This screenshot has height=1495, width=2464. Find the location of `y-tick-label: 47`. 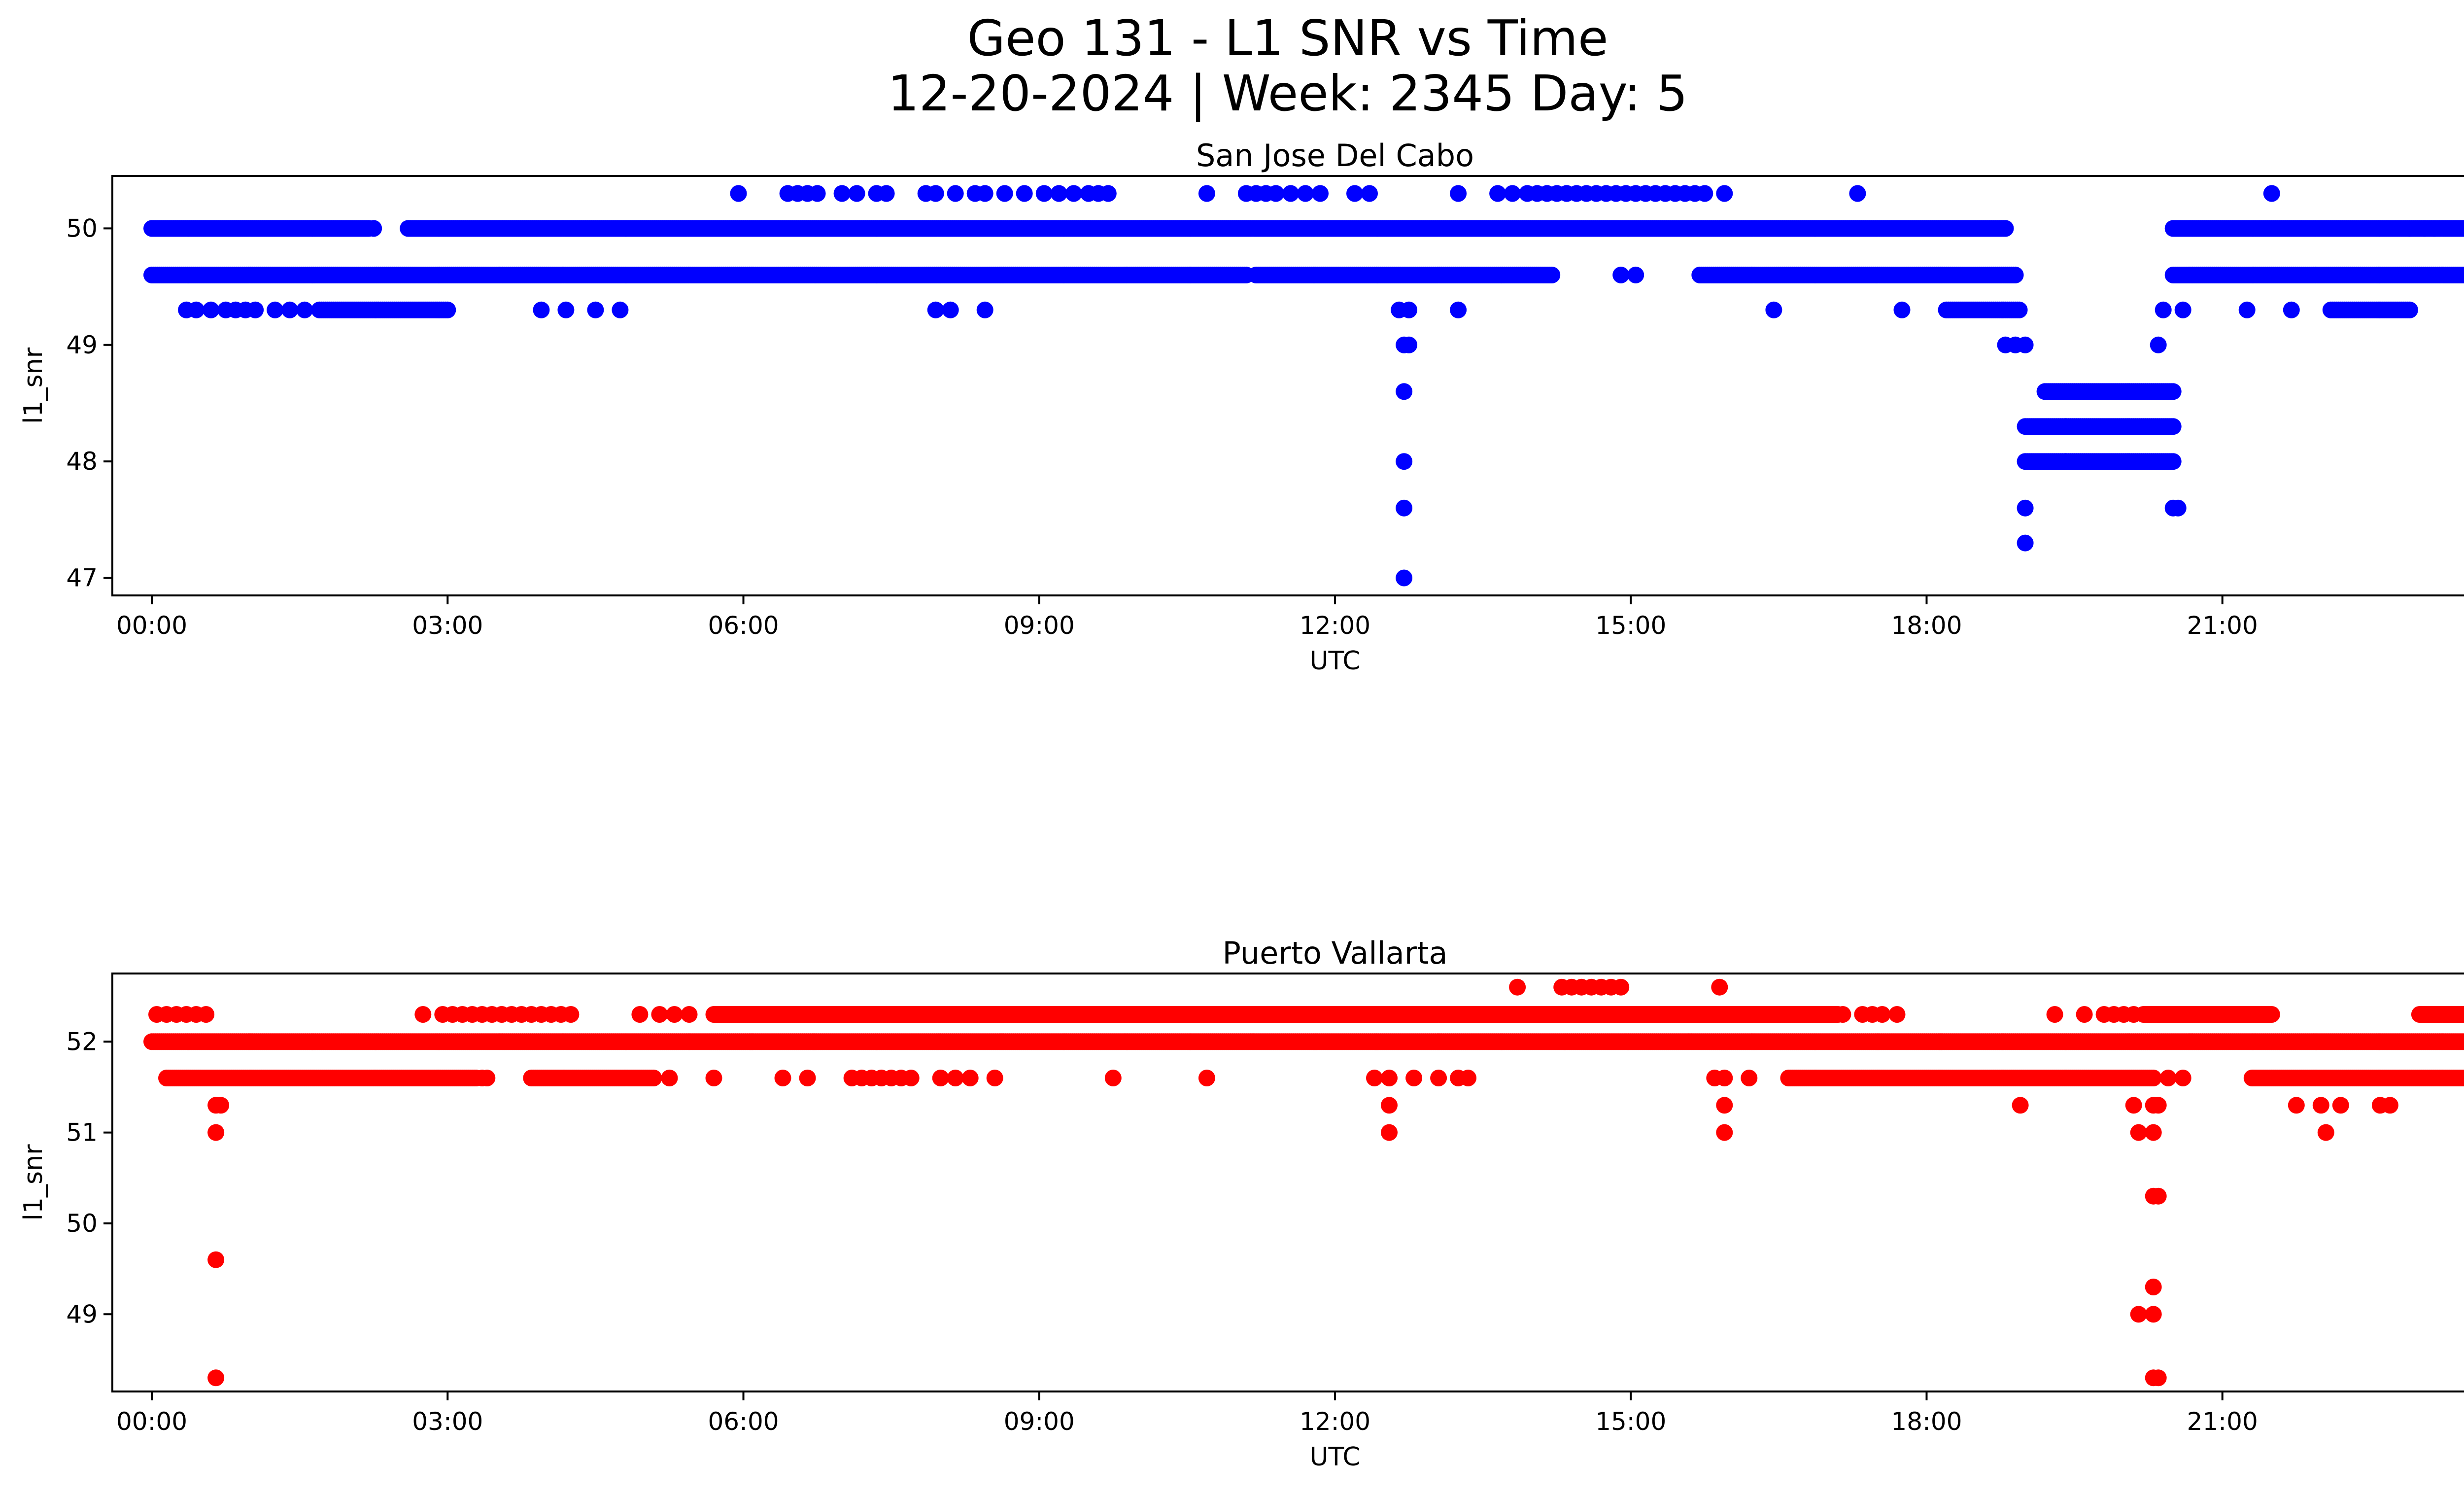

y-tick-label: 47 is located at coordinates (82, 578).